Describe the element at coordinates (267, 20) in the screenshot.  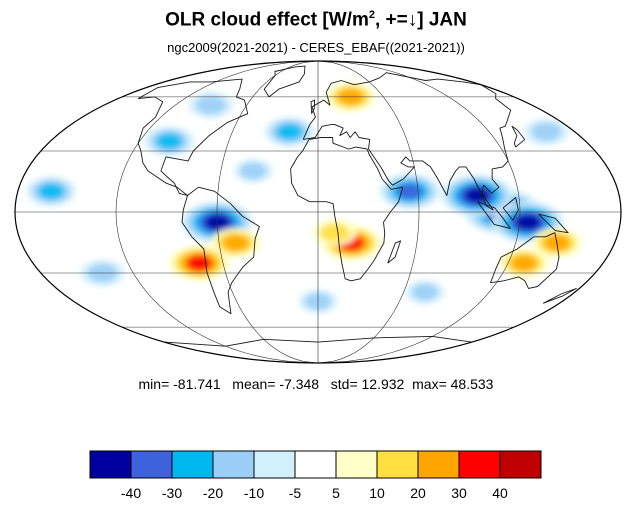
I see `title-main: OLR cloud effect [W/m` at that location.